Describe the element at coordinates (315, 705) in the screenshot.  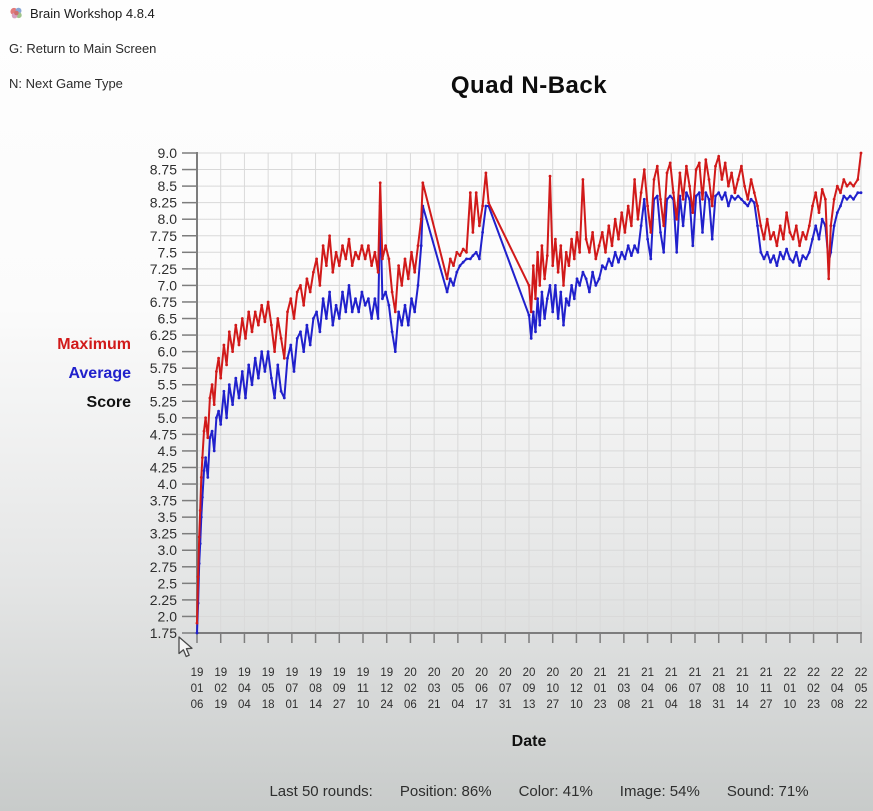
I see `x-tick-label: 14` at that location.